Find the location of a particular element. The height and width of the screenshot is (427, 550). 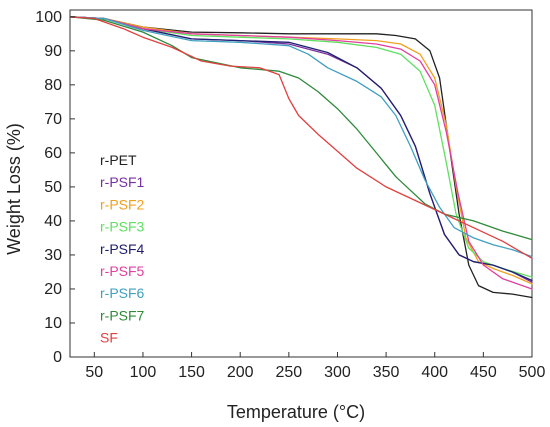

legend-entry-r-psf3: r-PSF3 is located at coordinates (122, 227).